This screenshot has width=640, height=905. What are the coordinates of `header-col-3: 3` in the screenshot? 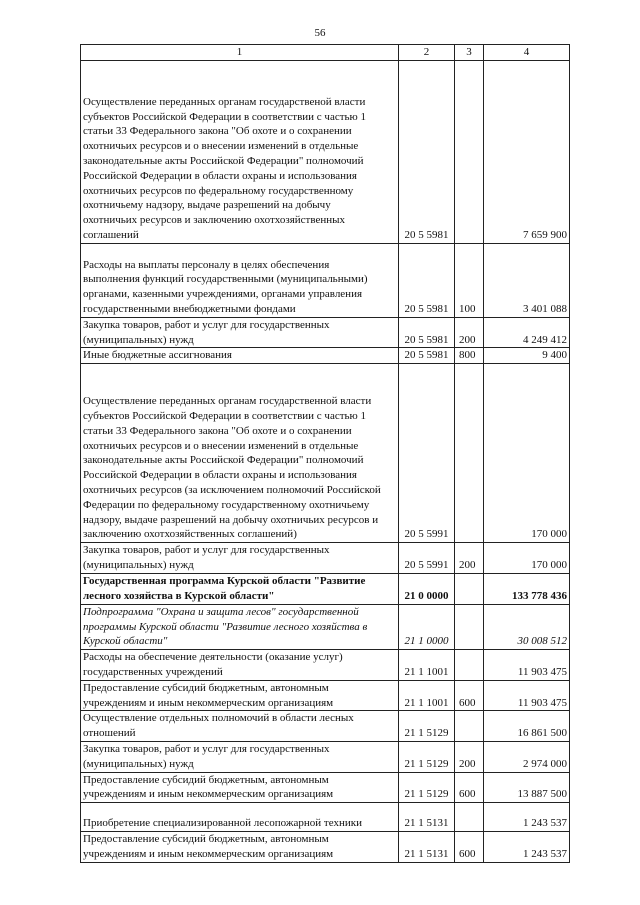 It's located at (469, 52).